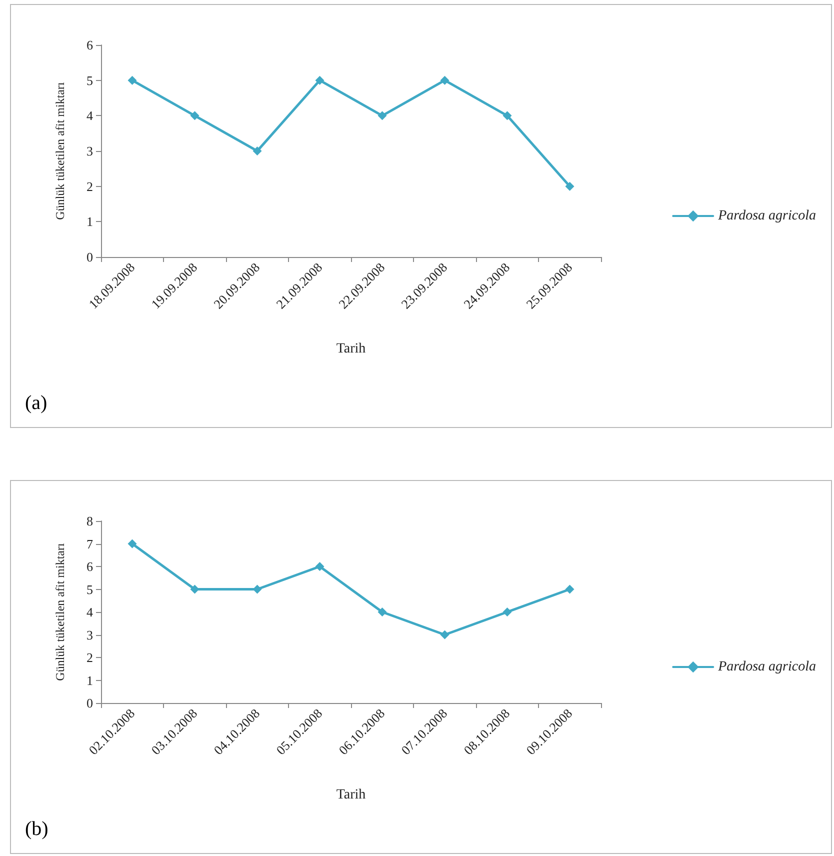 This screenshot has width=834, height=856. What do you see at coordinates (89, 521) in the screenshot?
I see `y-tick-label: 8` at bounding box center [89, 521].